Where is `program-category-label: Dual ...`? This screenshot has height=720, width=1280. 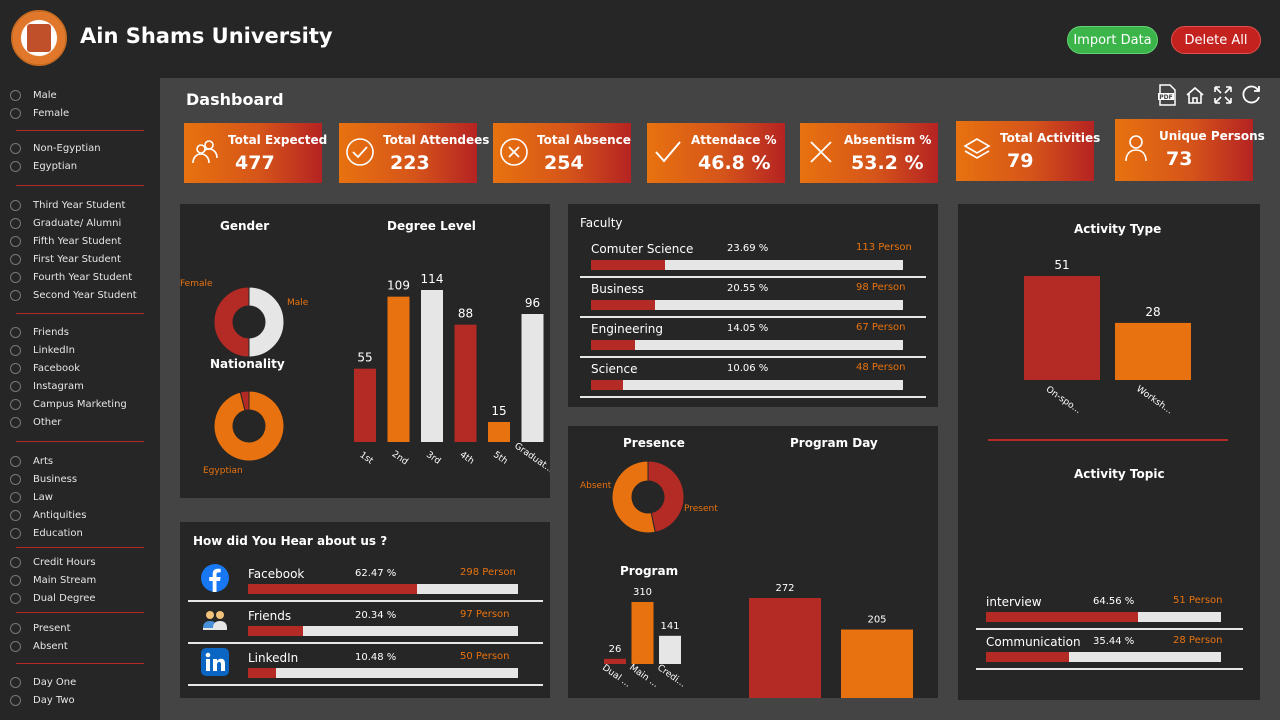
program-category-label: Dual ... is located at coordinates (616, 676).